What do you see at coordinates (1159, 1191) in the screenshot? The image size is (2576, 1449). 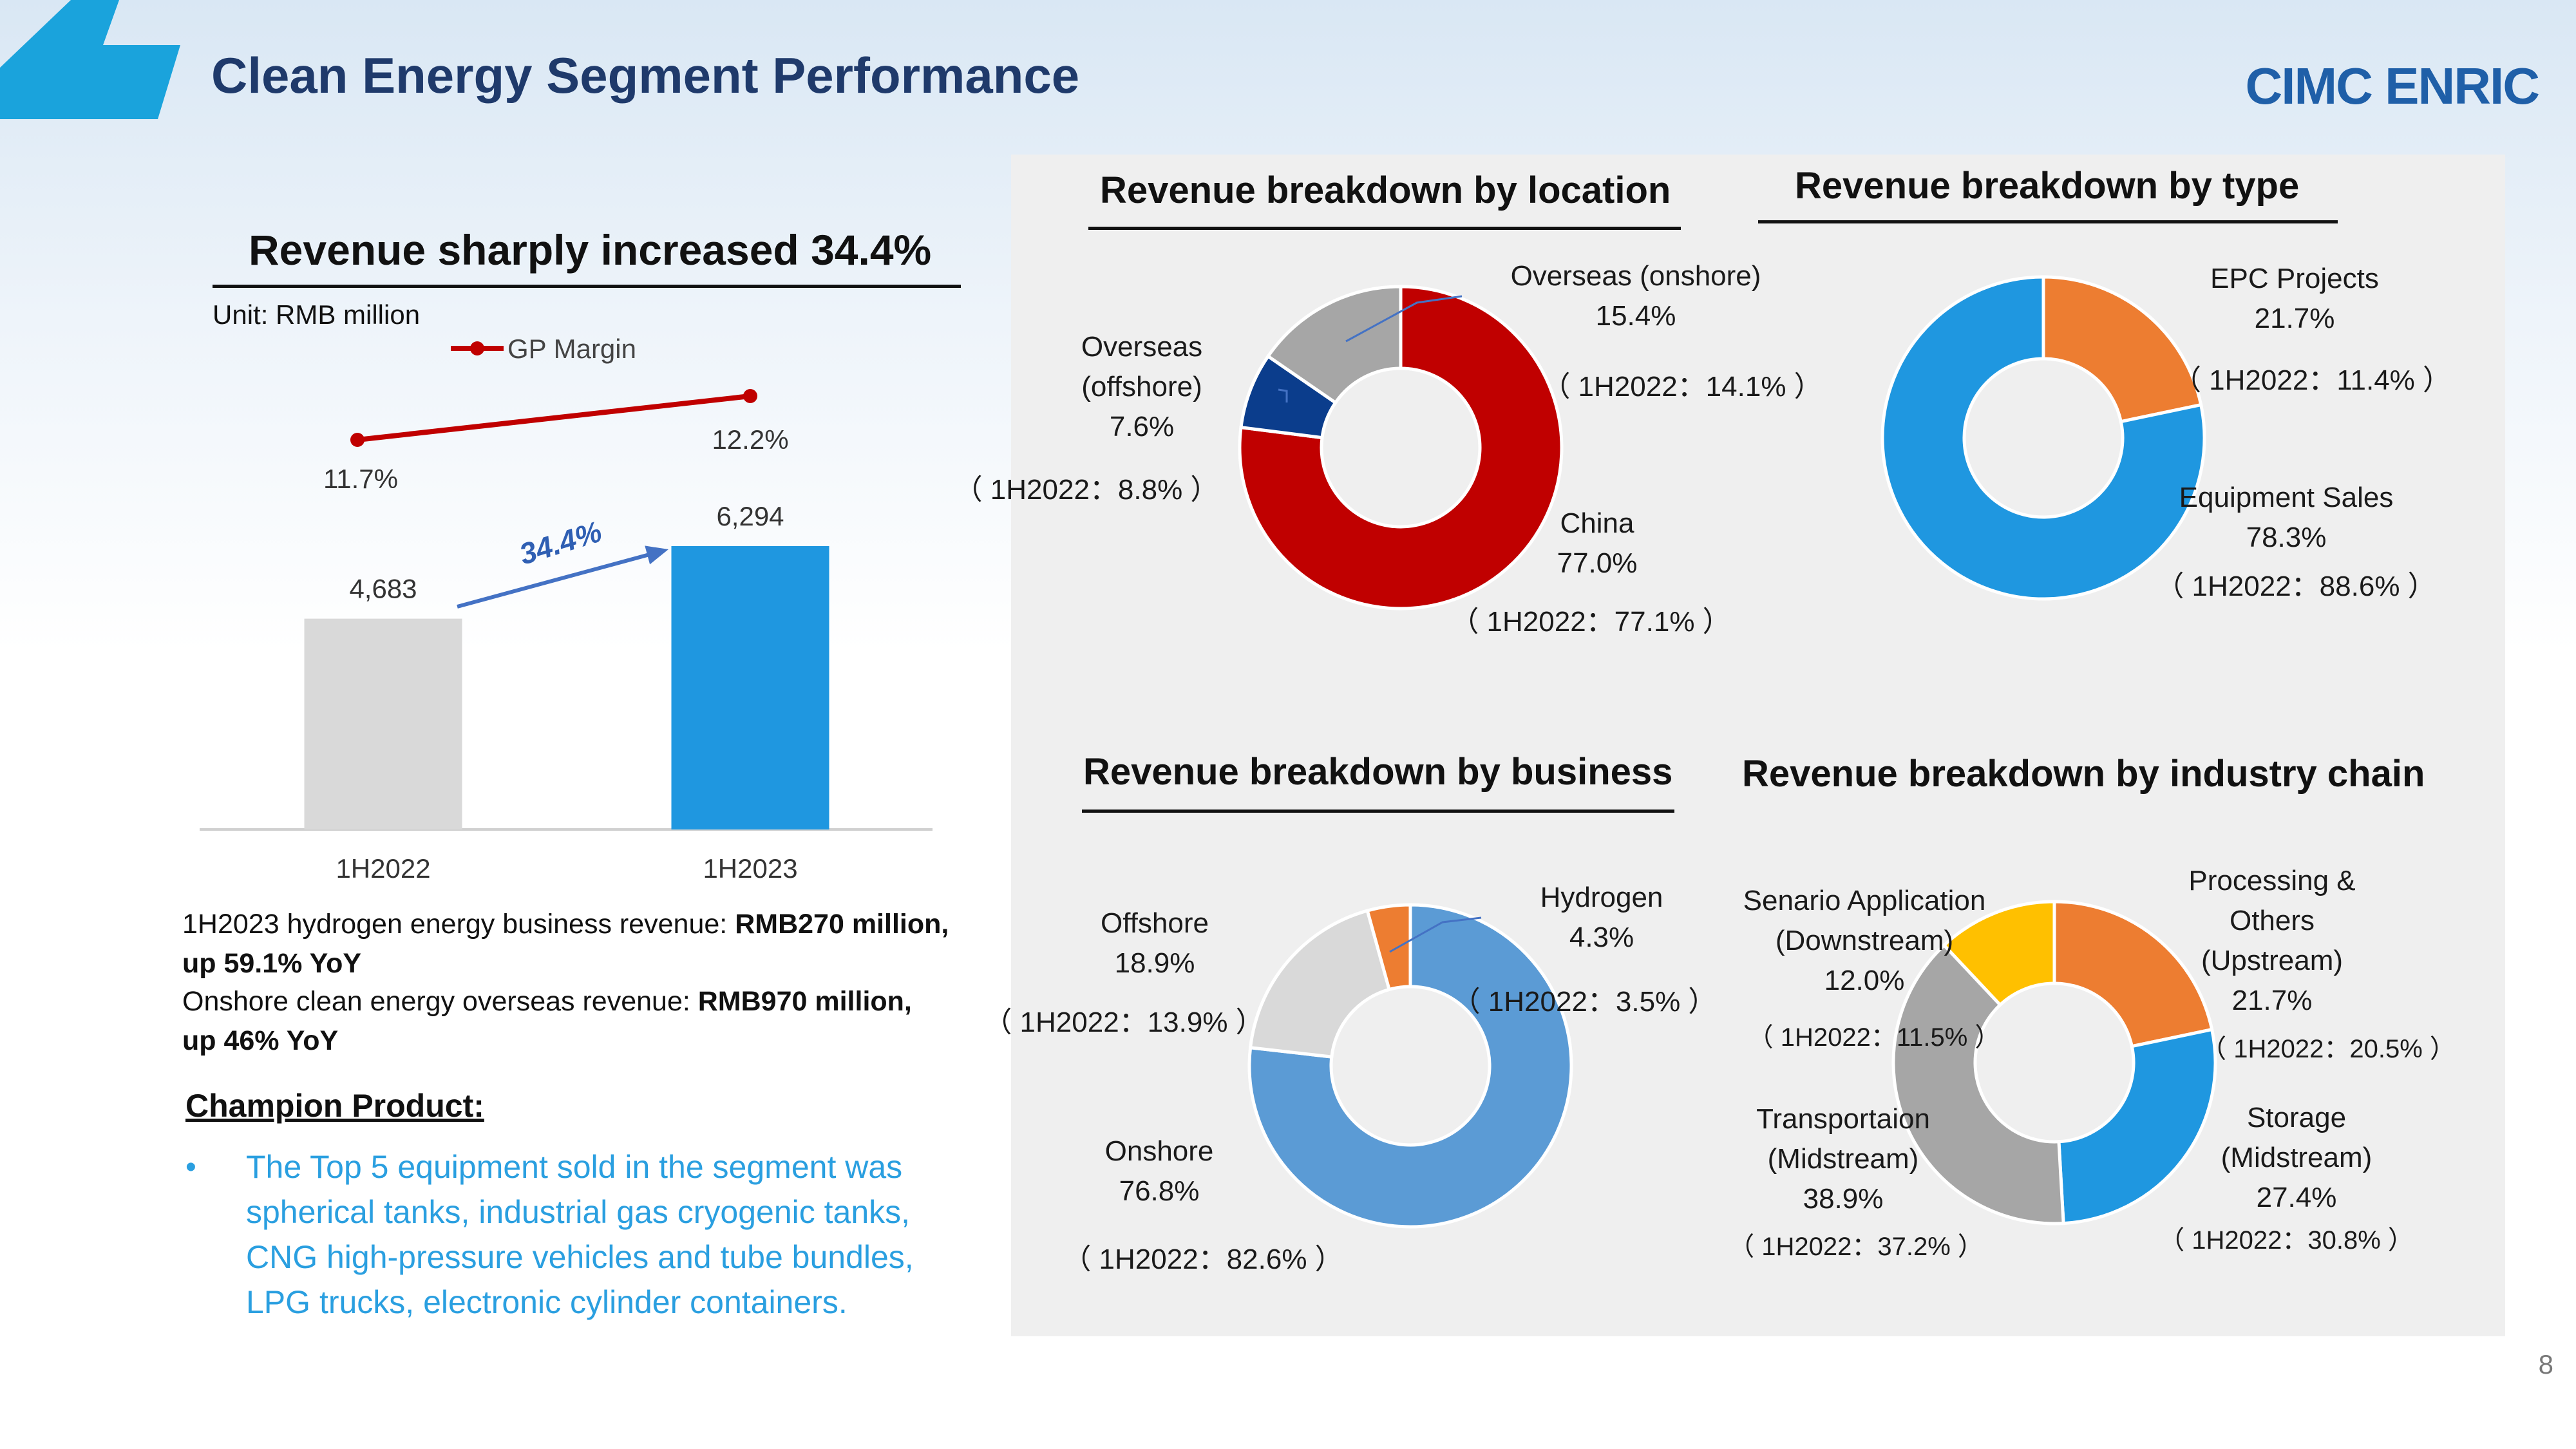 I see `label-onshore-pct: 76.8%` at bounding box center [1159, 1191].